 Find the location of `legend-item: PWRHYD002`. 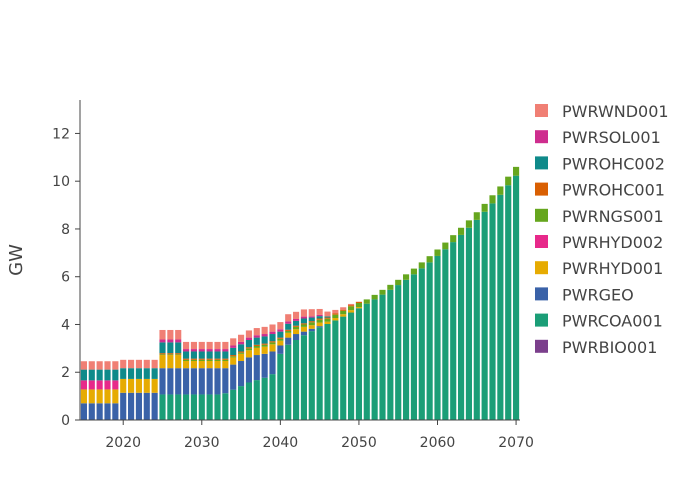

legend-item: PWRHYD002 is located at coordinates (599, 242).